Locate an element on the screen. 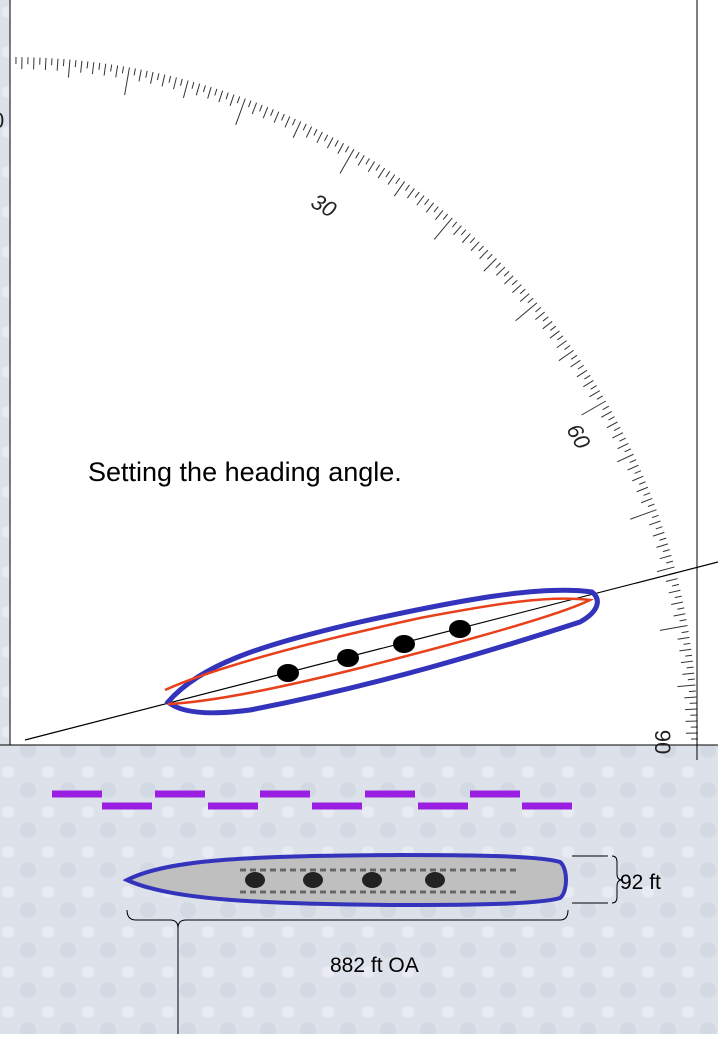  length-label: 882 ft OA is located at coordinates (374, 965).